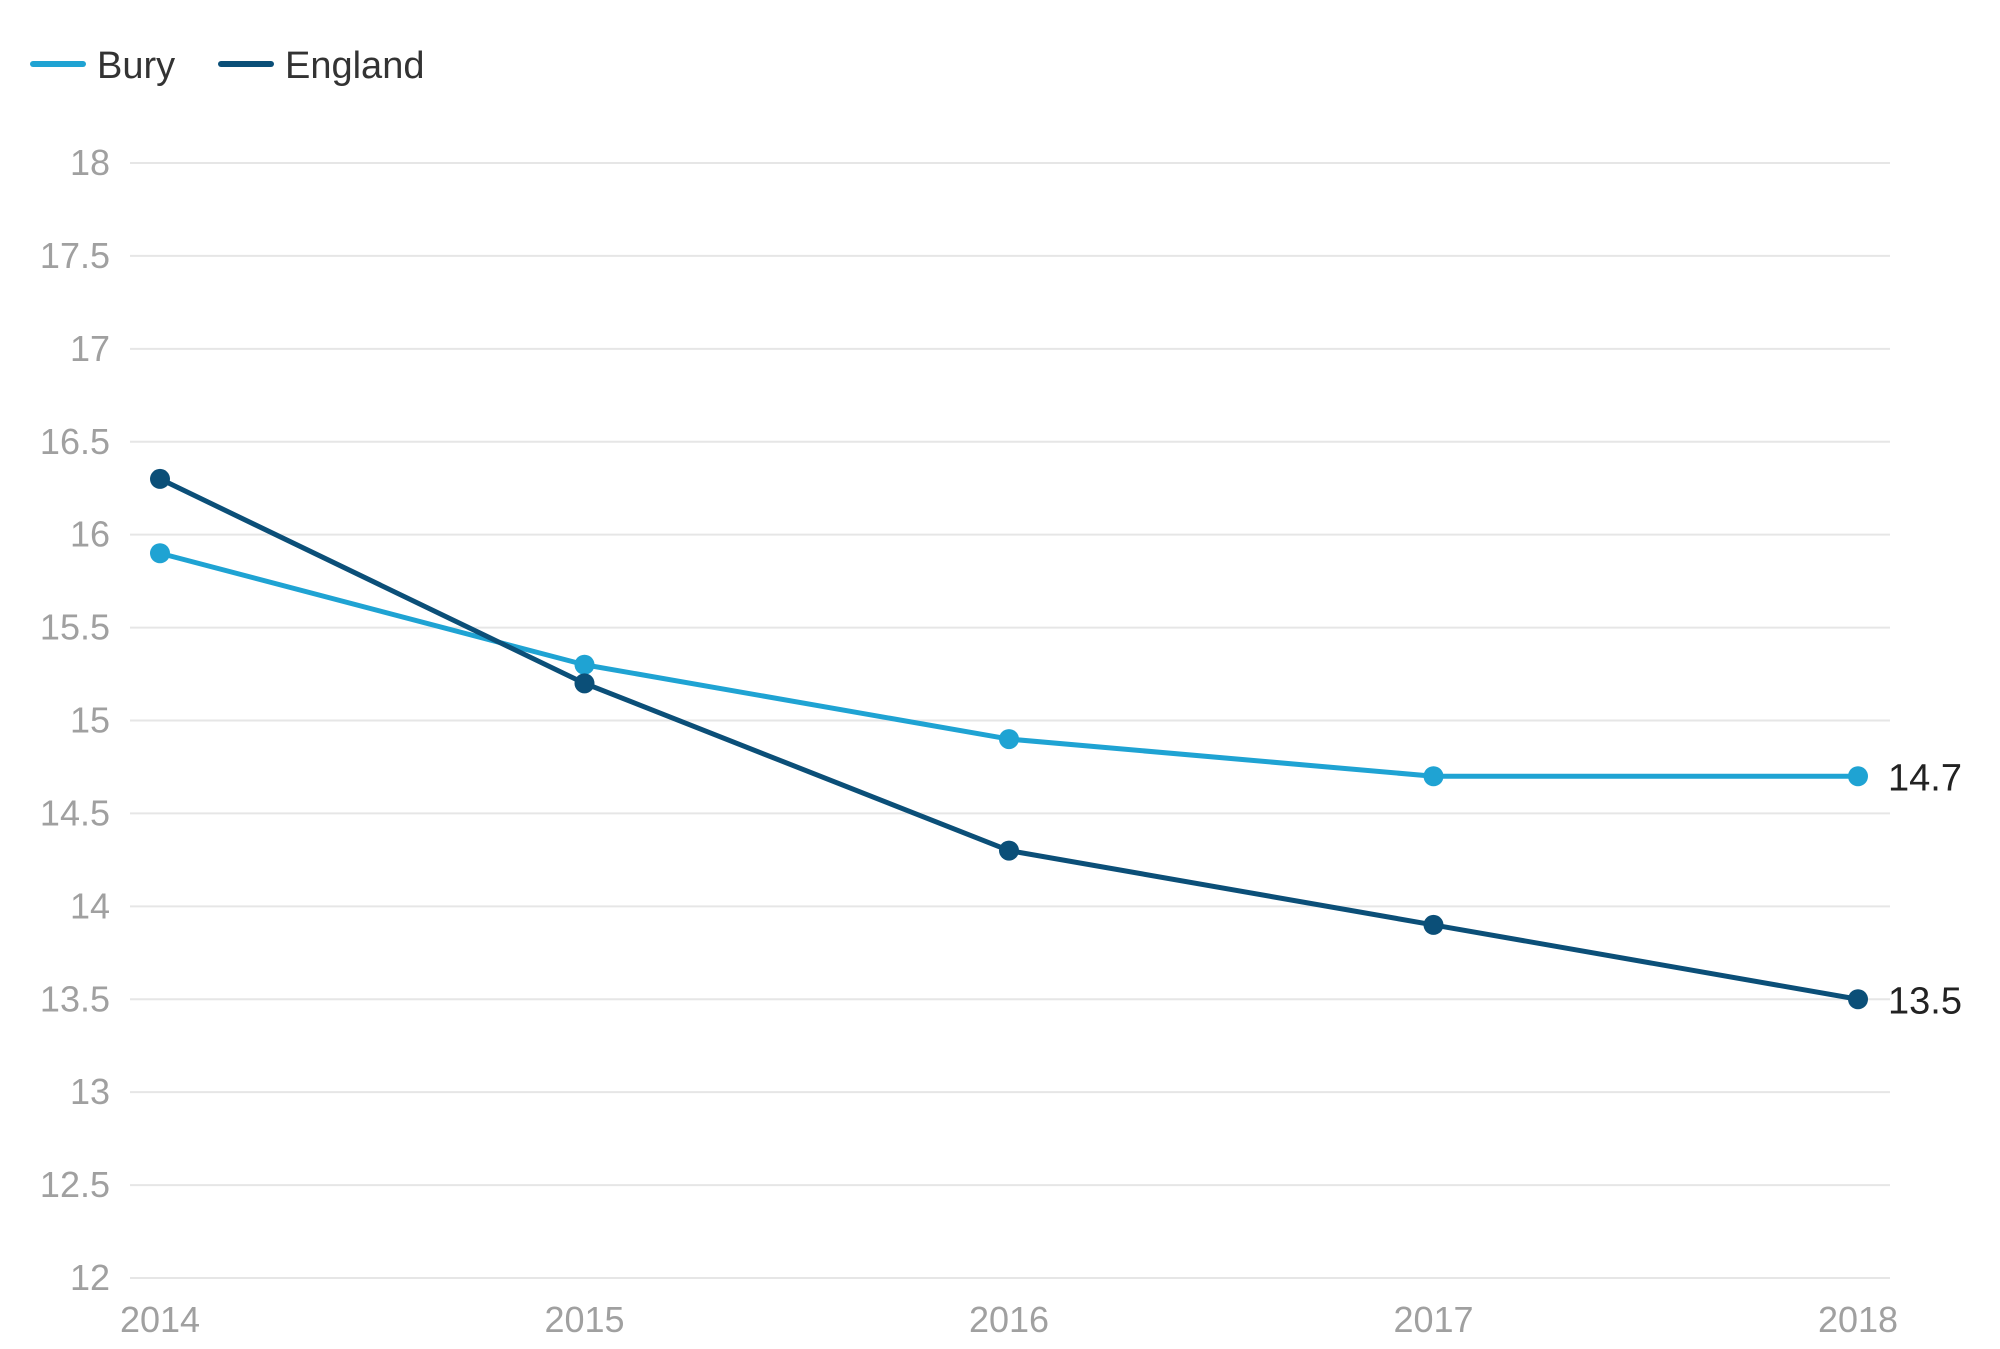  I want to click on x-tick-label: 2018, so click(1858, 1319).